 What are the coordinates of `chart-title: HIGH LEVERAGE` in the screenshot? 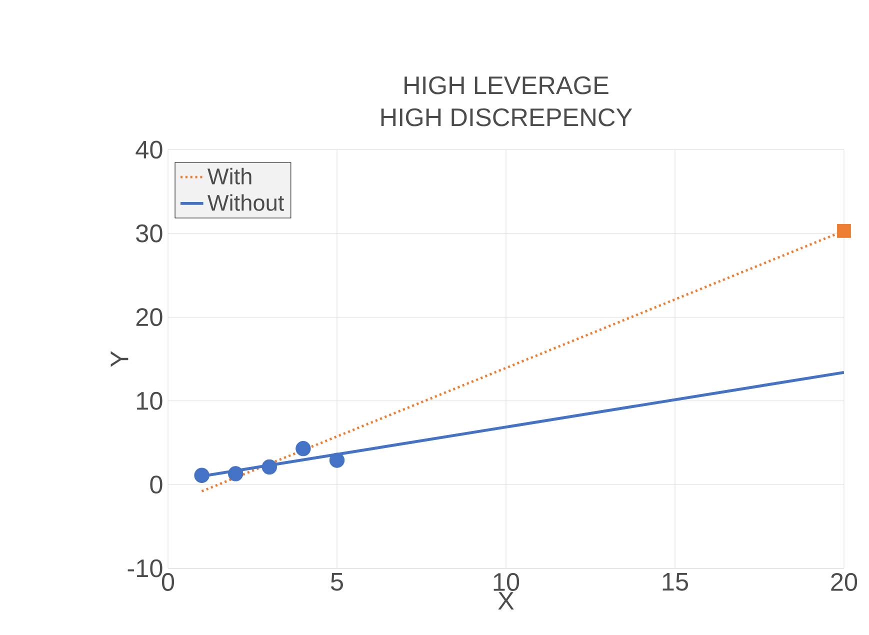 It's located at (506, 85).